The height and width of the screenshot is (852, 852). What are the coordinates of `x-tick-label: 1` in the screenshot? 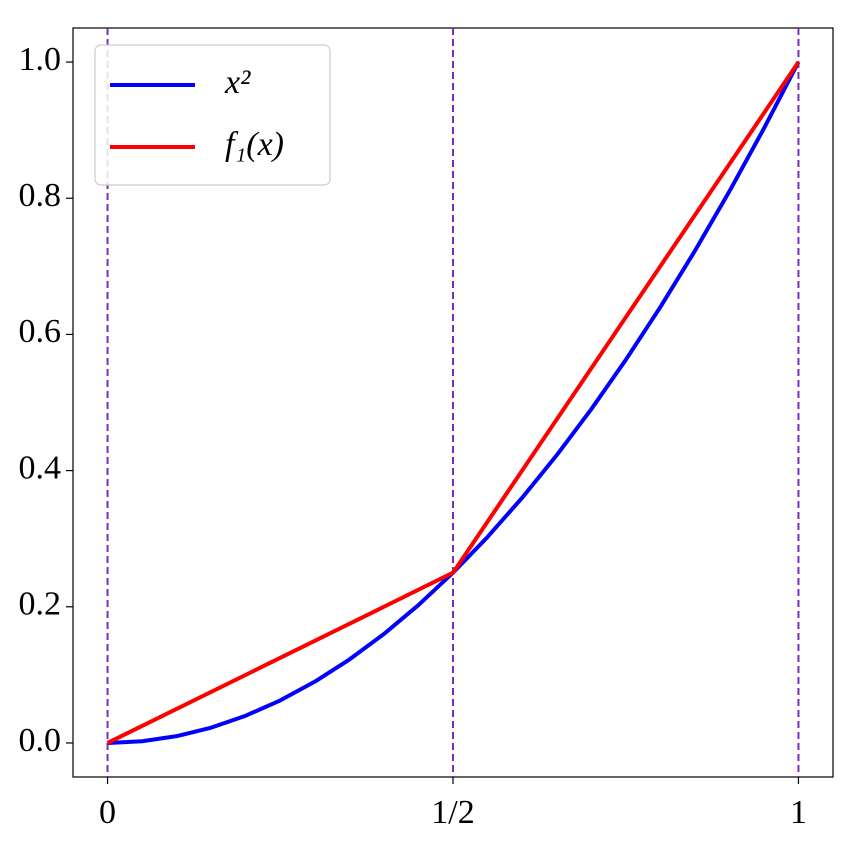 It's located at (798, 812).